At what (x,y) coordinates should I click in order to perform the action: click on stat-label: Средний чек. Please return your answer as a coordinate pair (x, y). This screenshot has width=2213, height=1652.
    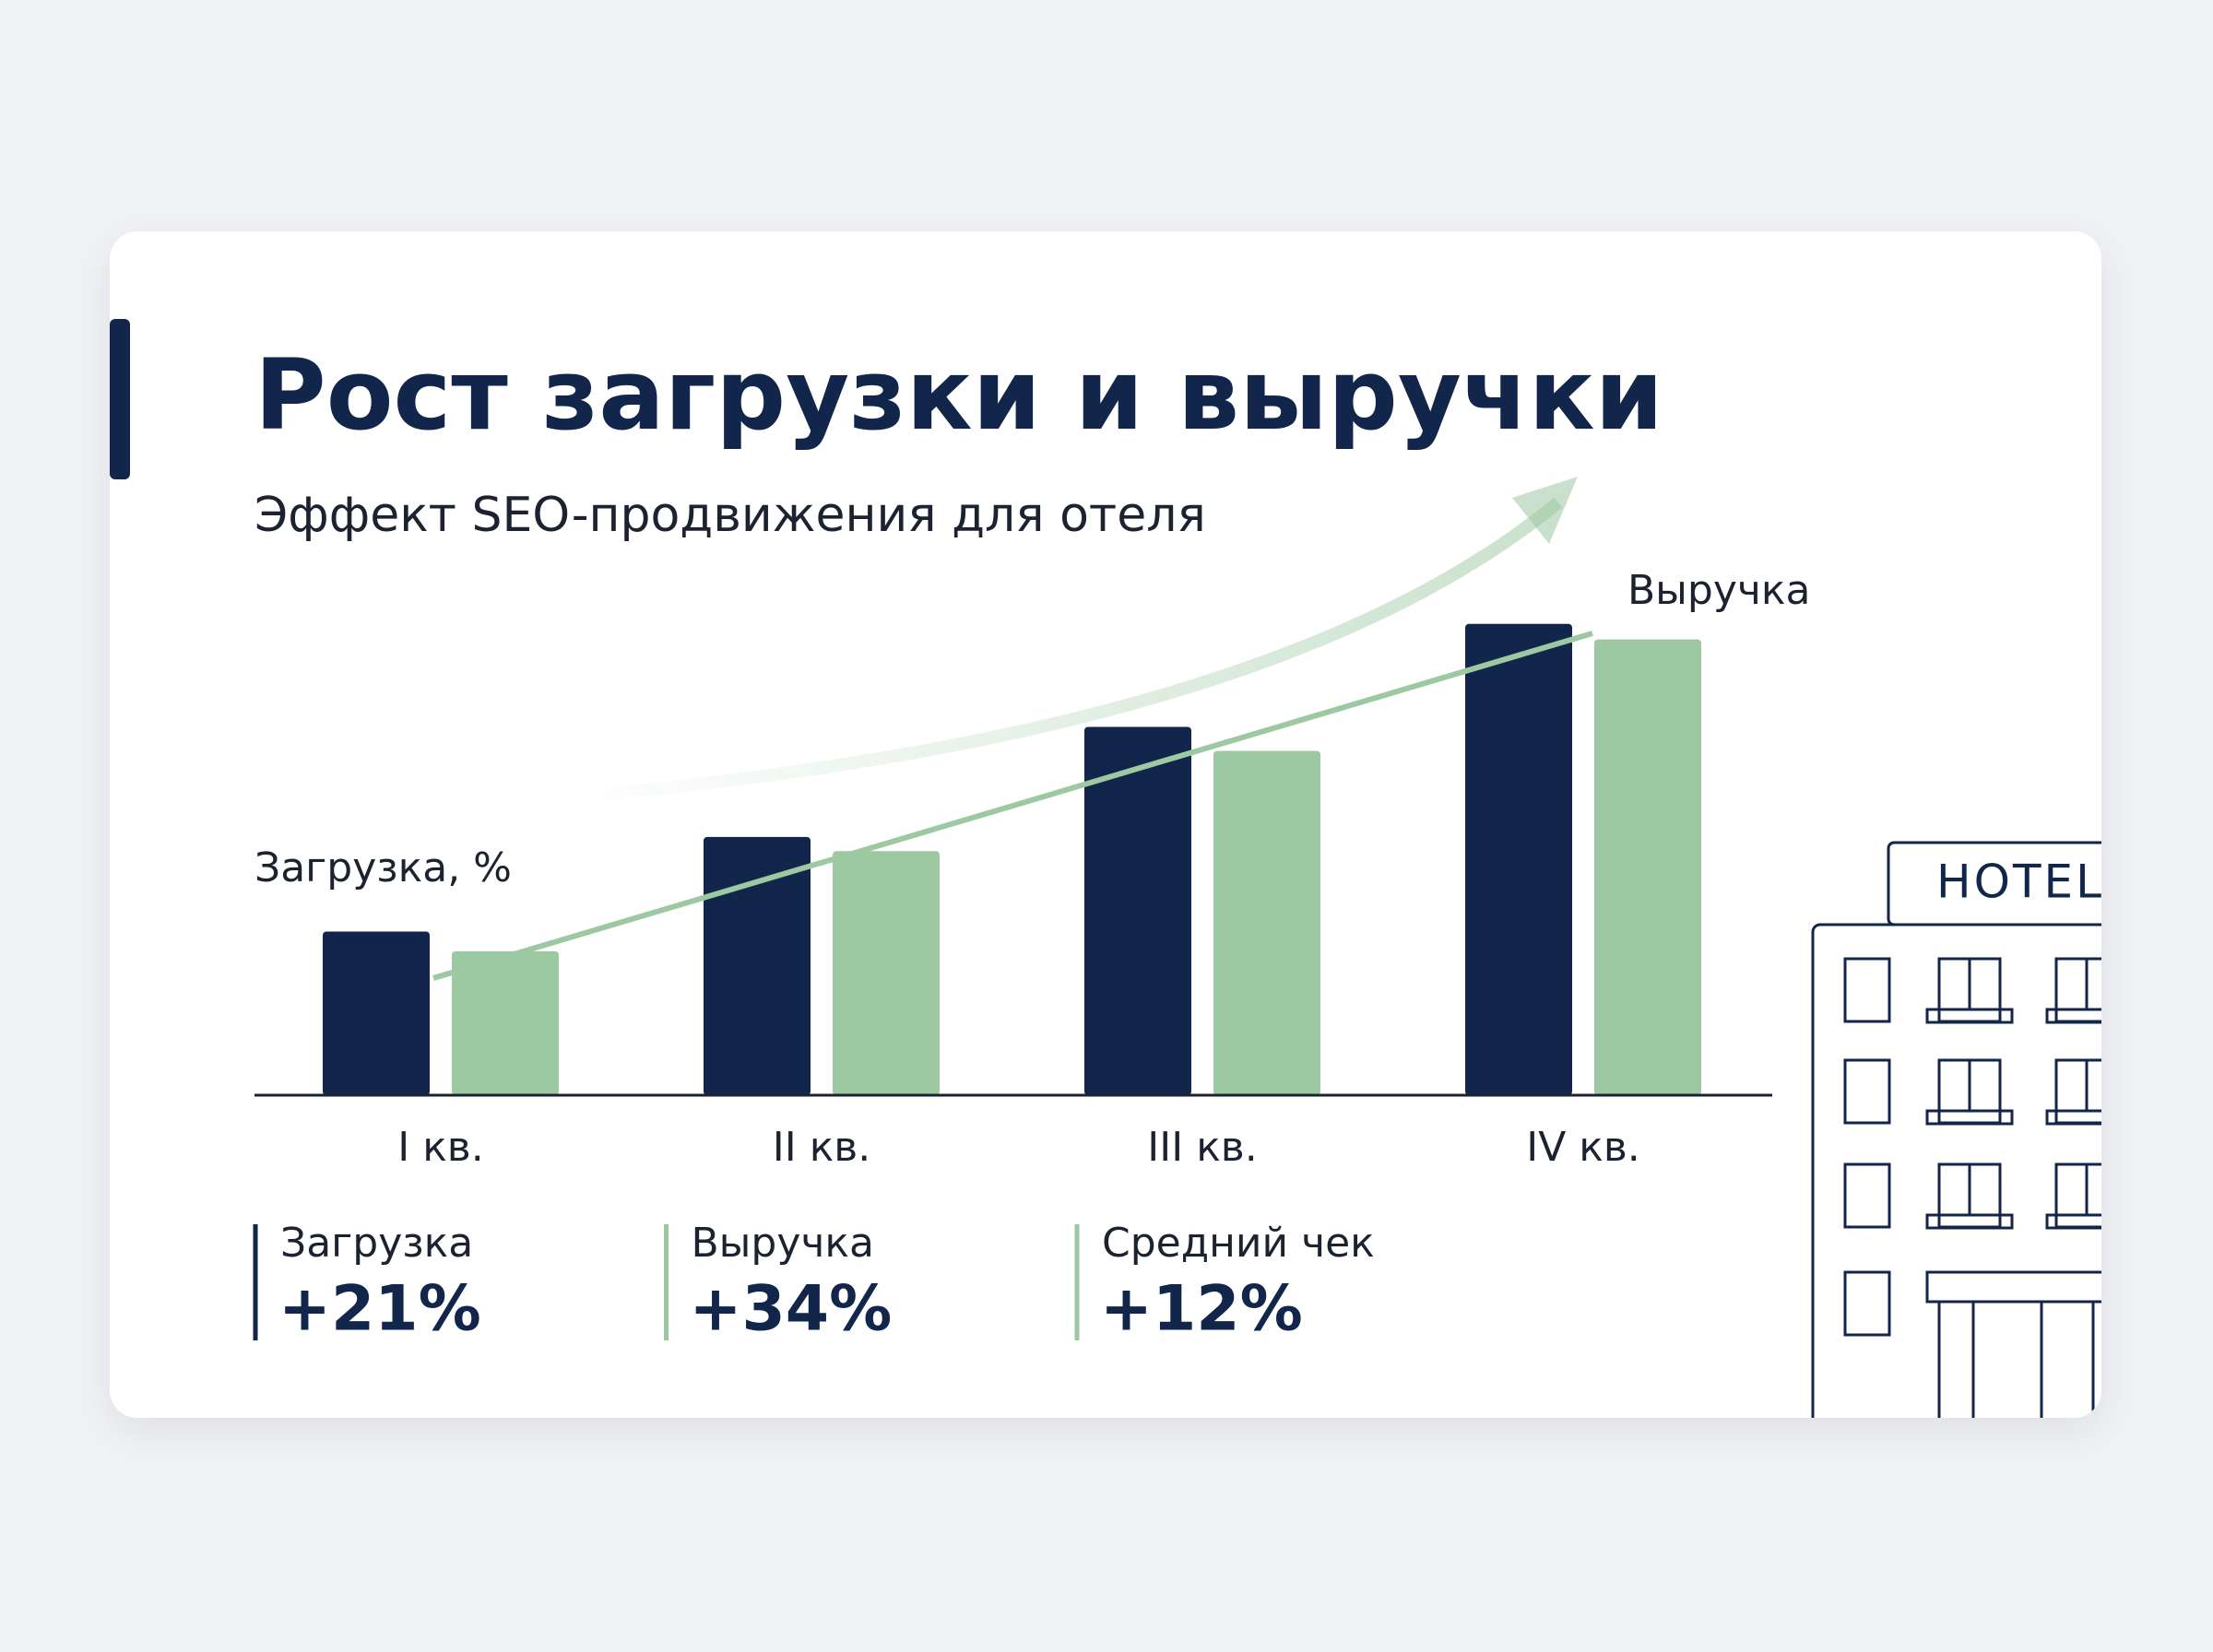
    Looking at the image, I should click on (1238, 1243).